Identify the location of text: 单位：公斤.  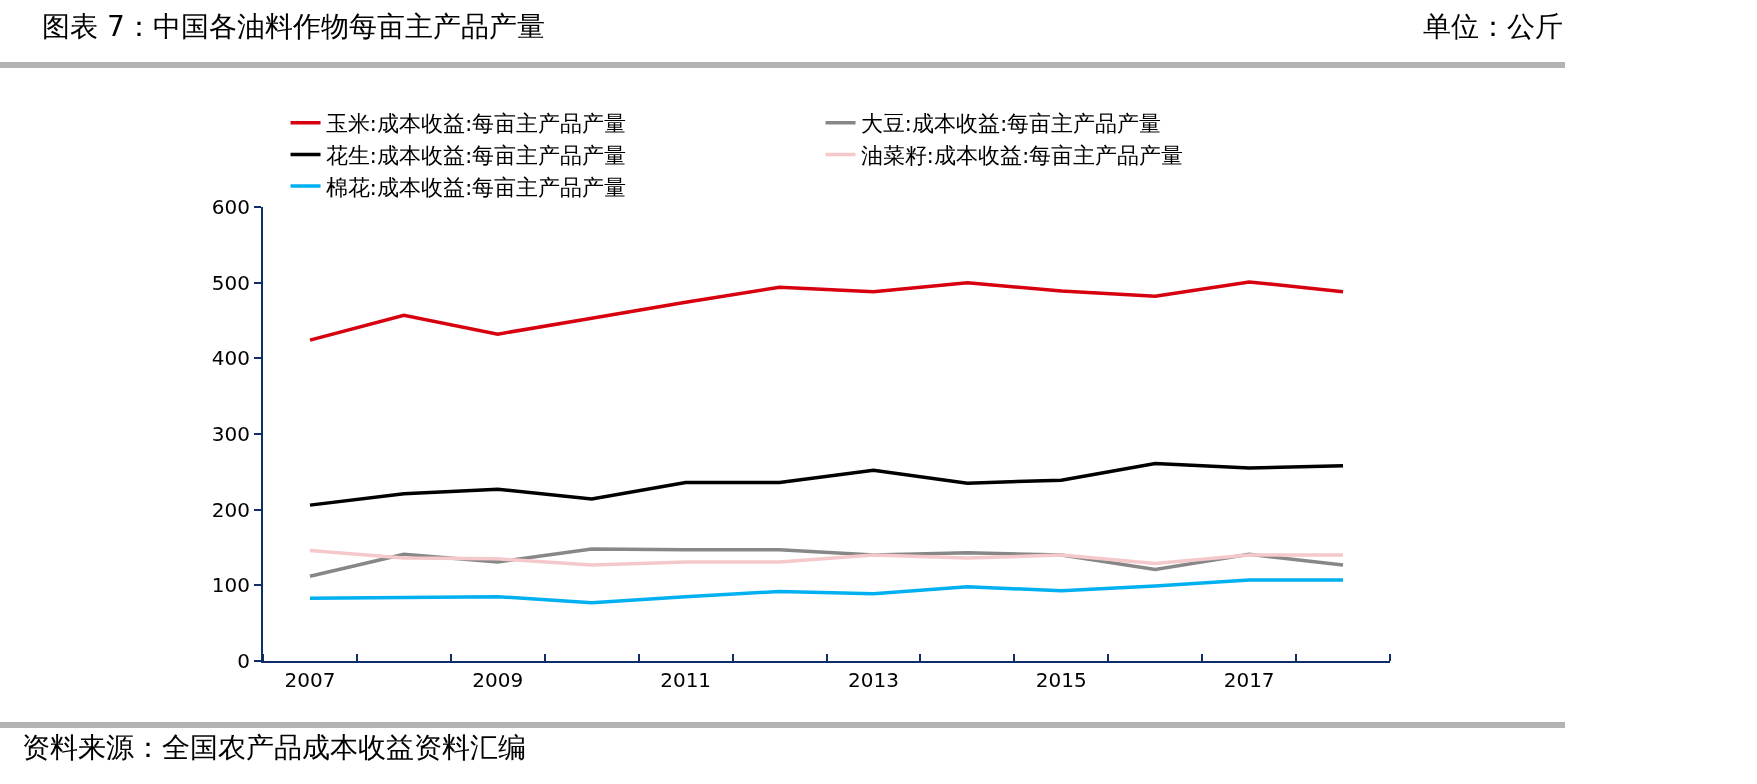
(1493, 26).